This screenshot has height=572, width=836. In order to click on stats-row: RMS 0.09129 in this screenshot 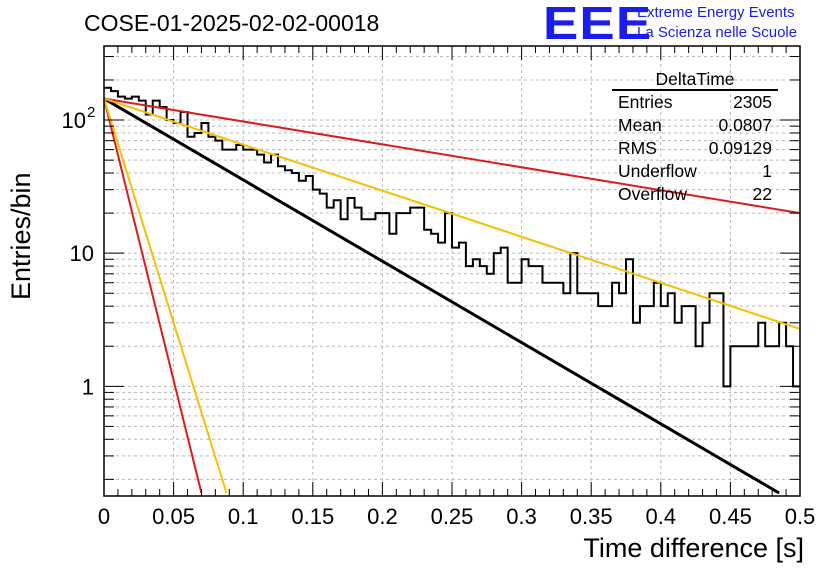, I will do `click(695, 148)`.